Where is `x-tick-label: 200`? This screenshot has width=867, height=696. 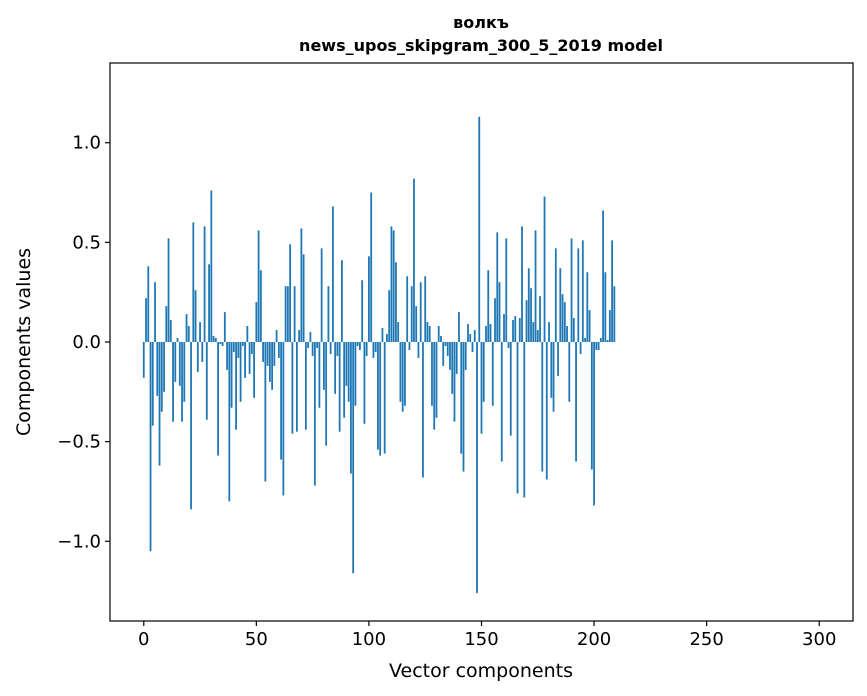 x-tick-label: 200 is located at coordinates (594, 639).